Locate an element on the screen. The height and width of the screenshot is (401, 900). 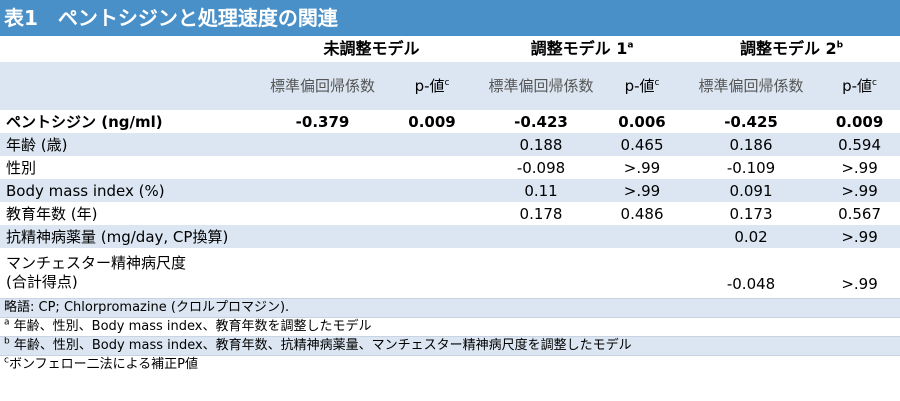
table-cell: 0.11 is located at coordinates (541, 190).